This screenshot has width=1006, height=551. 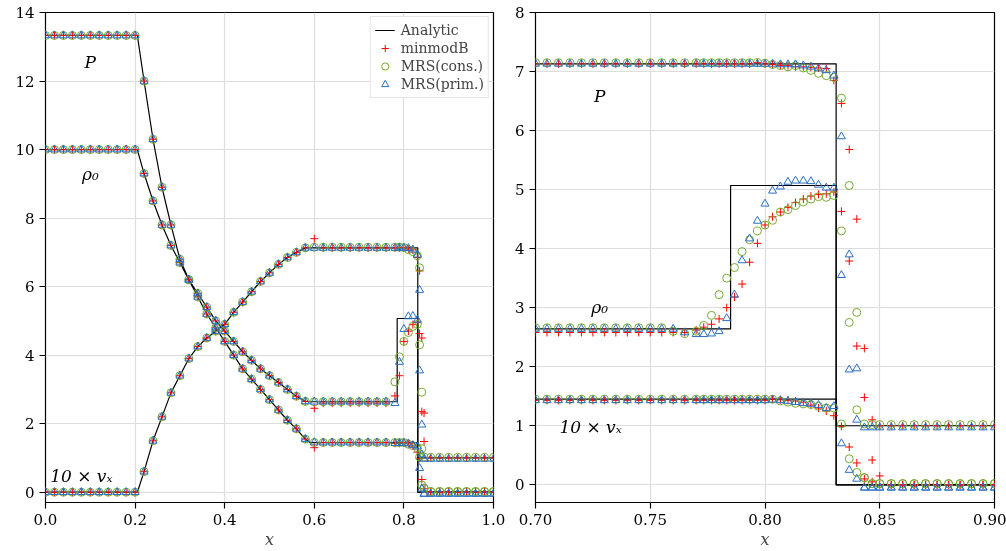 What do you see at coordinates (519, 426) in the screenshot?
I see `y-tick-label: 1` at bounding box center [519, 426].